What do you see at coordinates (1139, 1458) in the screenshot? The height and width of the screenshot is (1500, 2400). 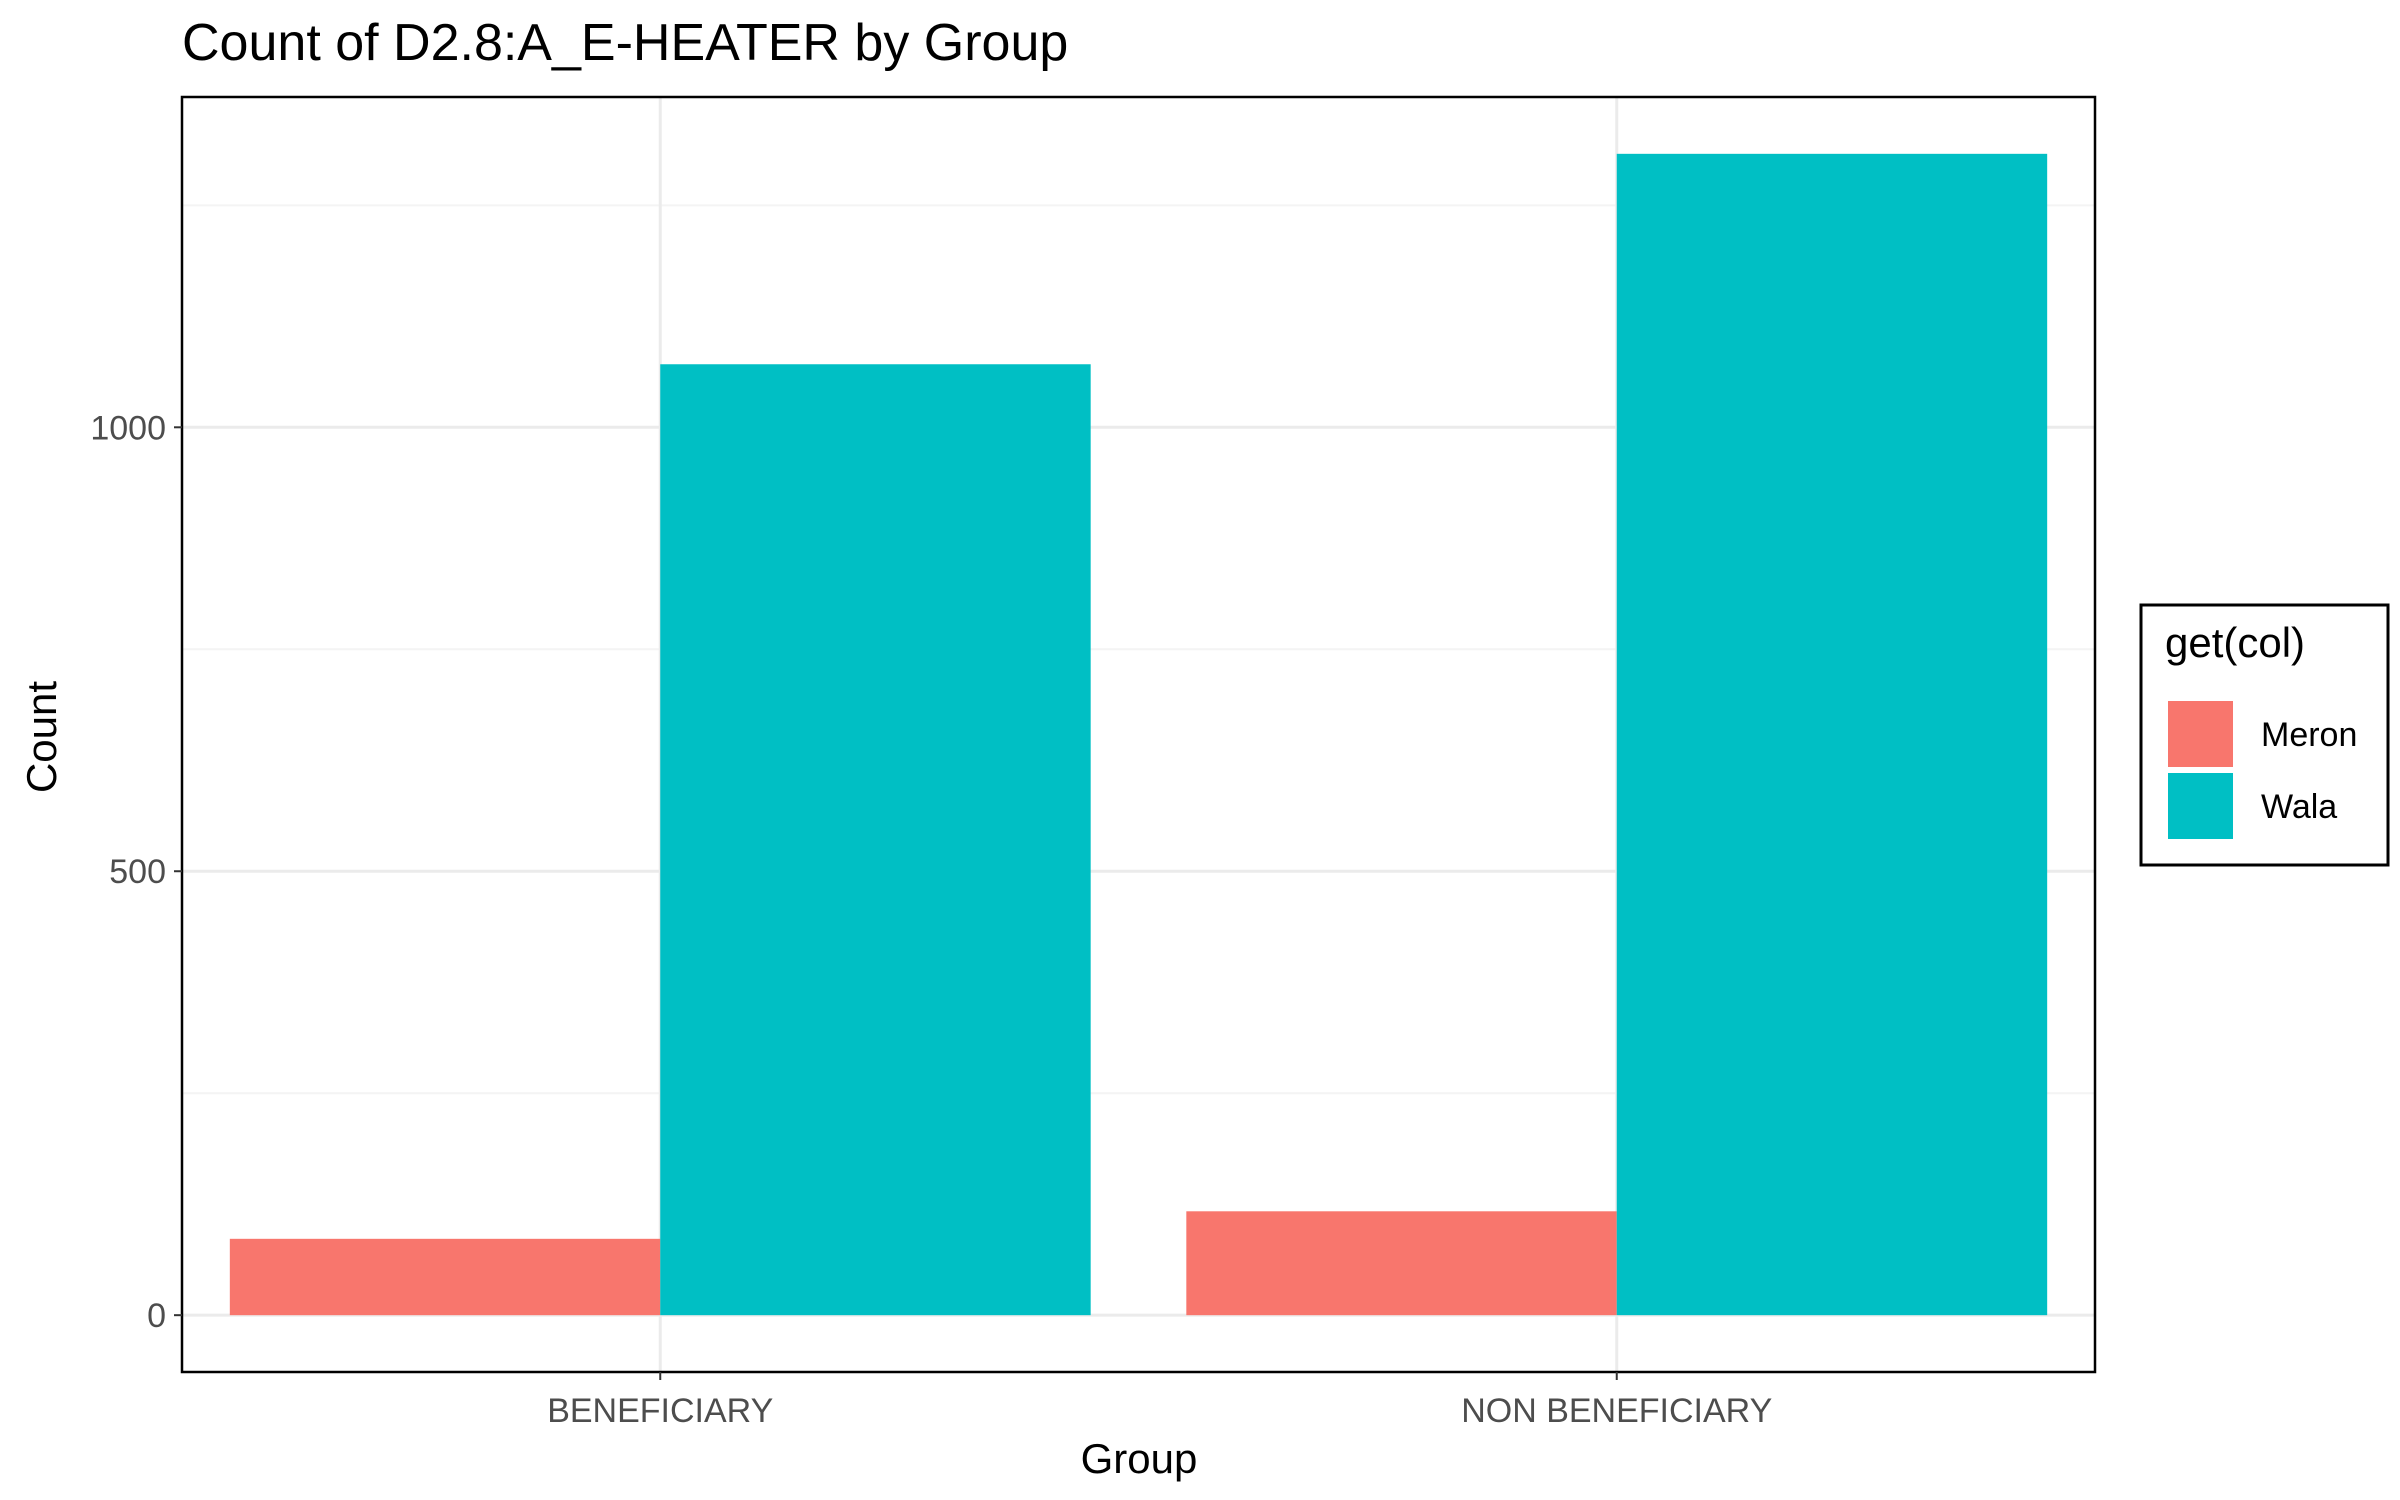 I see `x-axis-title: Group` at bounding box center [1139, 1458].